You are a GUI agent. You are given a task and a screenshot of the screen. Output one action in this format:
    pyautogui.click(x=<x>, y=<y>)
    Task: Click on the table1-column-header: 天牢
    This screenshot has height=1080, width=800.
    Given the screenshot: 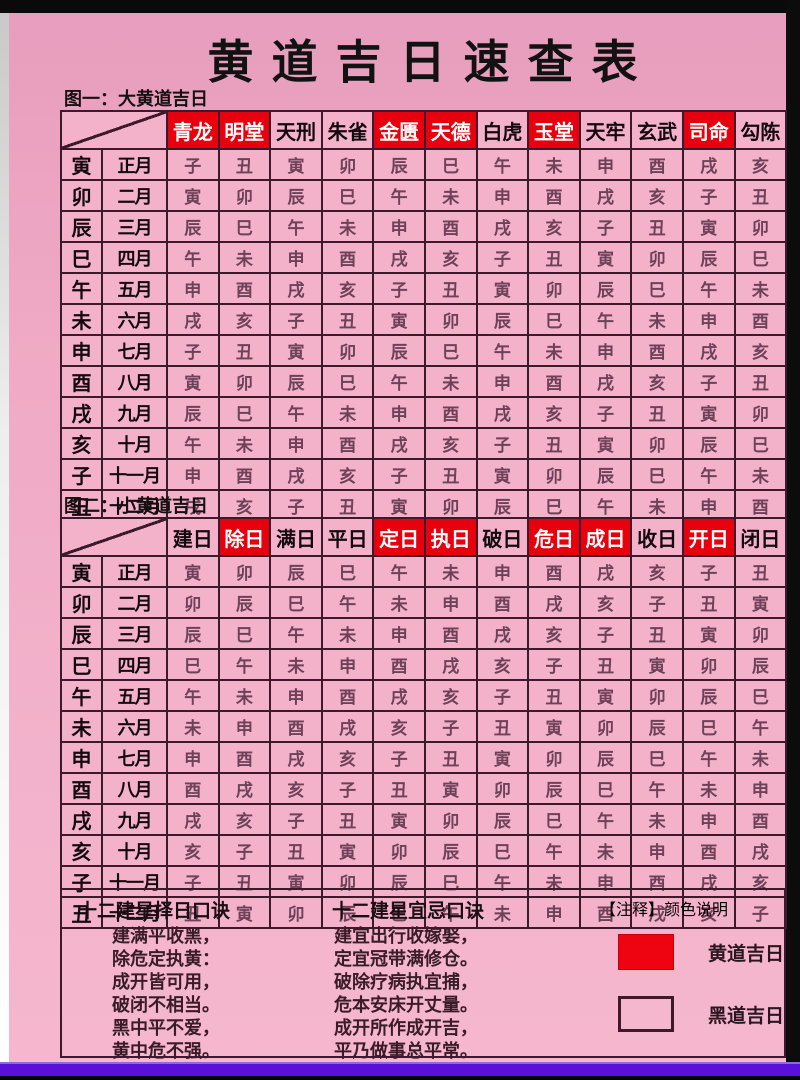 What is the action you would take?
    pyautogui.click(x=605, y=130)
    